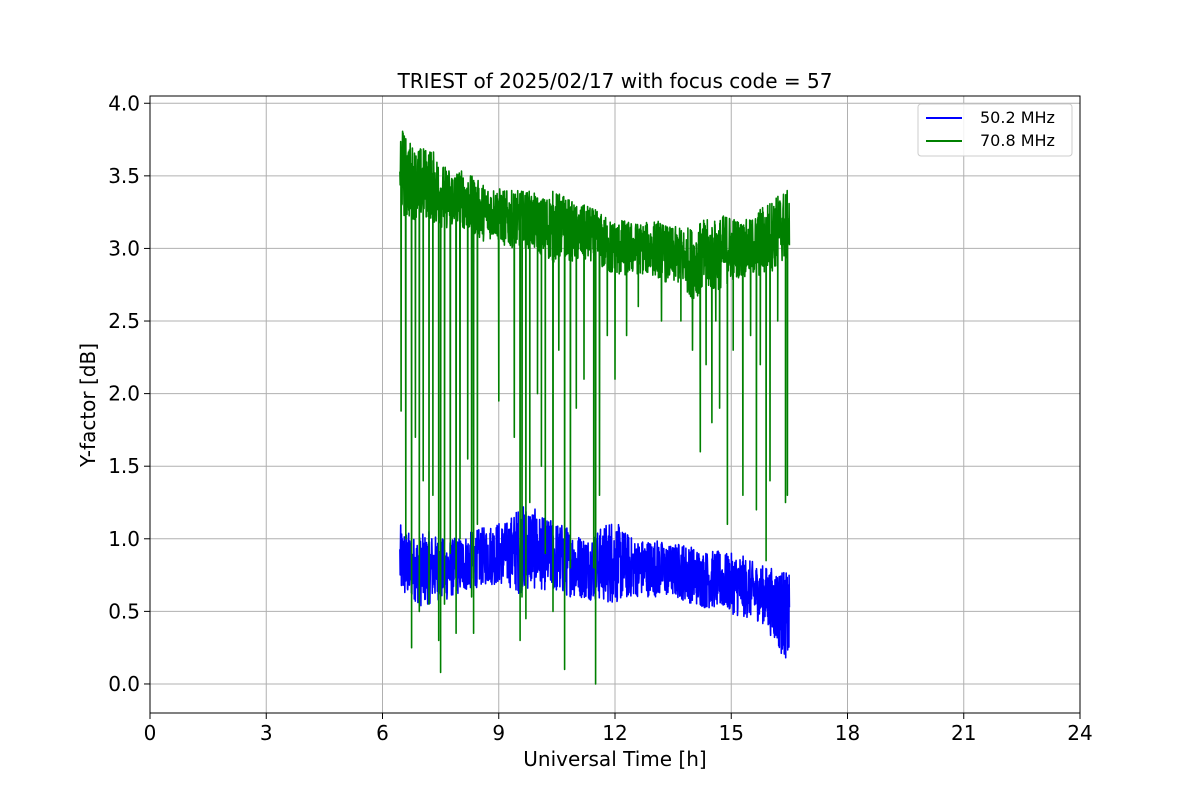 This screenshot has height=800, width=1200. Describe the element at coordinates (124, 321) in the screenshot. I see `y-tick-label: 2.5` at that location.